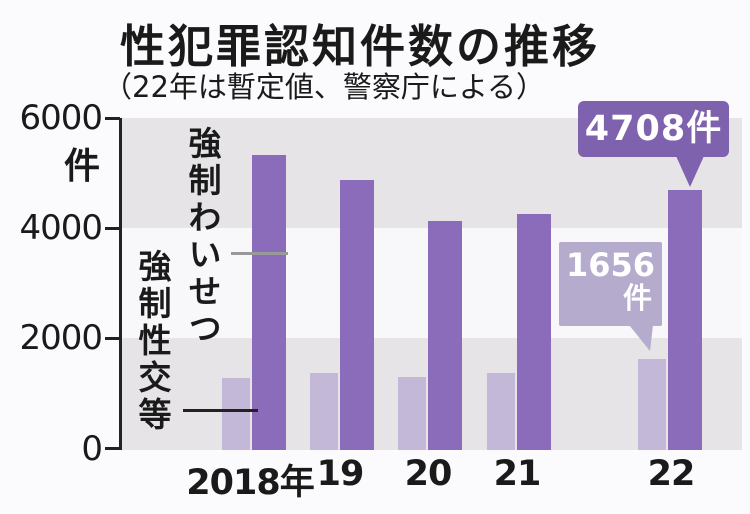 The height and width of the screenshot is (514, 750). I want to click on series-label-connector-light, so click(220, 410).